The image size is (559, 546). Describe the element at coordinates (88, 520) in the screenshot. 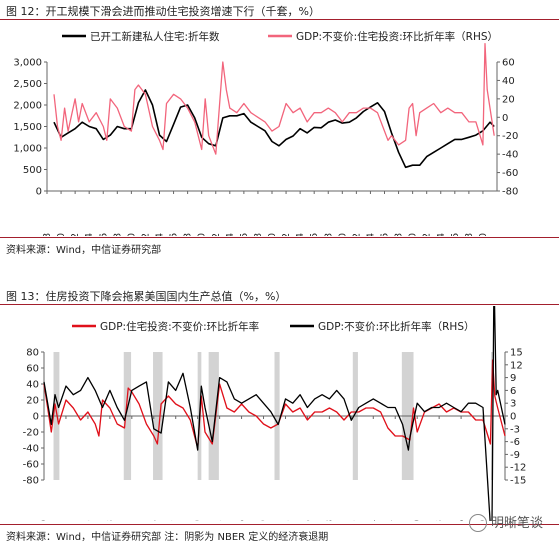

I see `fig2-x-tick-label: 1965` at that location.